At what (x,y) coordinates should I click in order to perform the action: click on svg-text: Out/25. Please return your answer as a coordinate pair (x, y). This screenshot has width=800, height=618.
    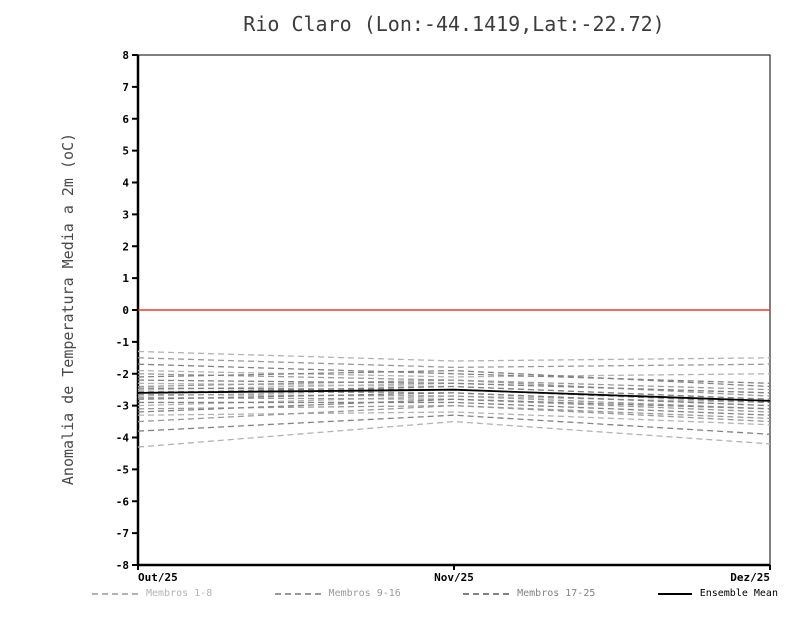
    Looking at the image, I should click on (158, 577).